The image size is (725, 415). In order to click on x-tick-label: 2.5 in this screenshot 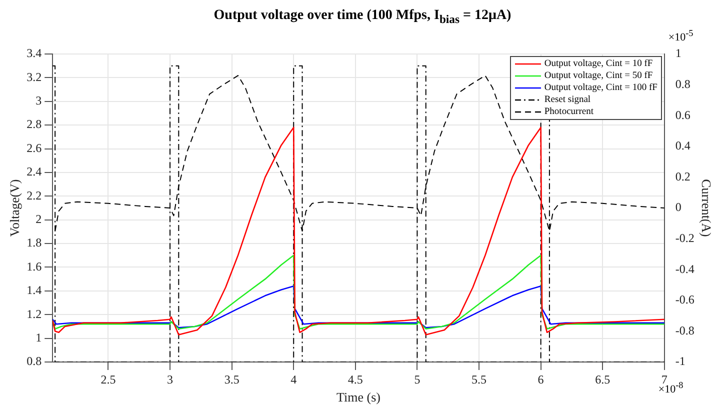, I will do `click(108, 379)`.